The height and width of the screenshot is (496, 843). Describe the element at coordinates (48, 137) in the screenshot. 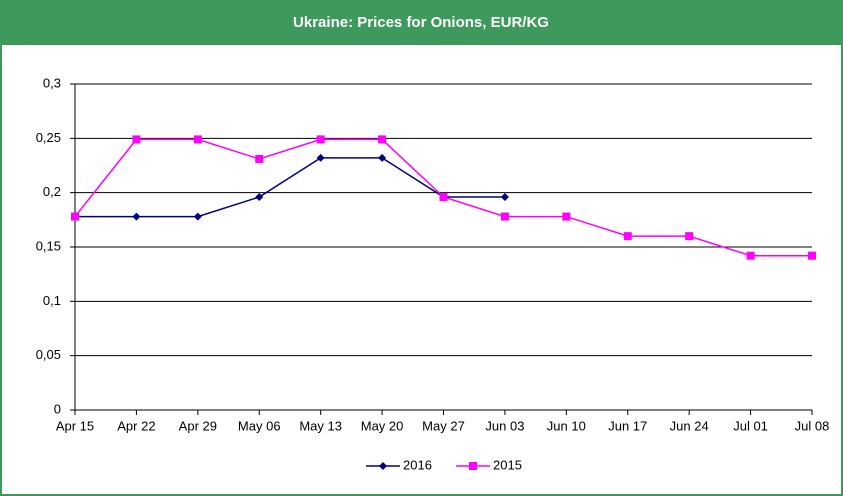

I see `y-tick-label: 0,25` at that location.